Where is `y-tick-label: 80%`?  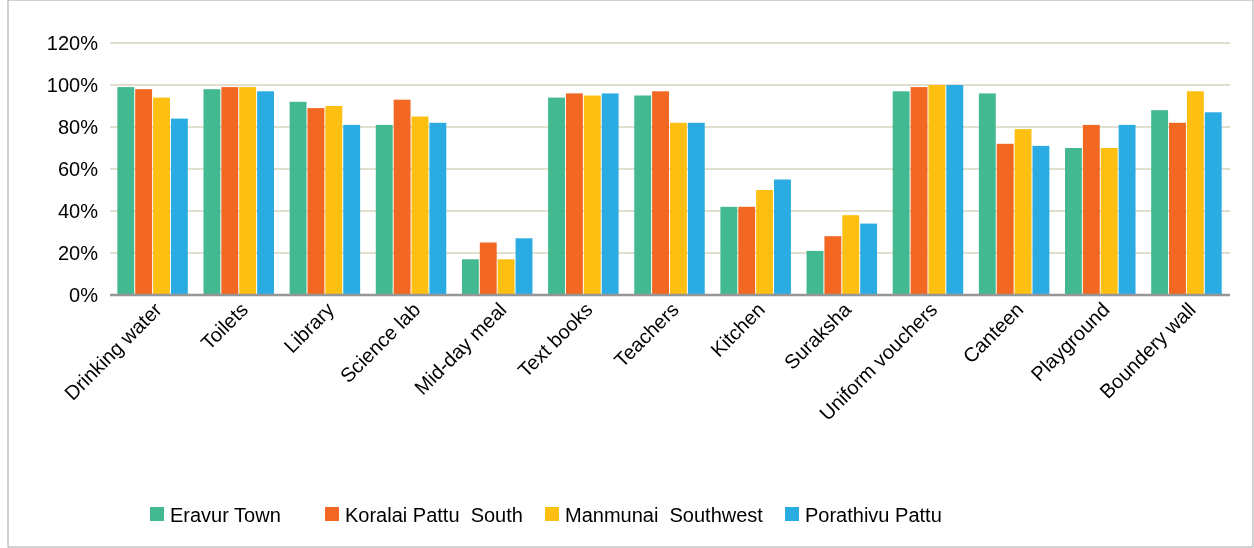 y-tick-label: 80% is located at coordinates (78, 127).